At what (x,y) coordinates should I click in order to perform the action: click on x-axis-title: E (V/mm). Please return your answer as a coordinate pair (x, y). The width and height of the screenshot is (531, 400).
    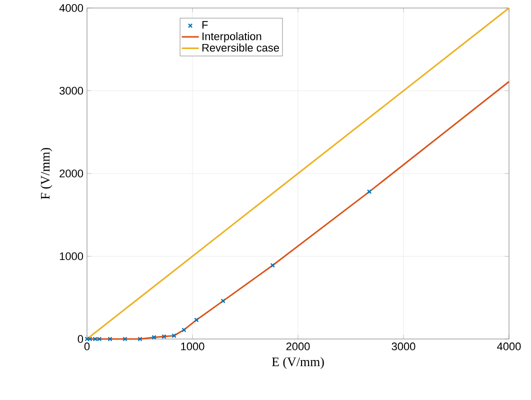
    Looking at the image, I should click on (298, 363).